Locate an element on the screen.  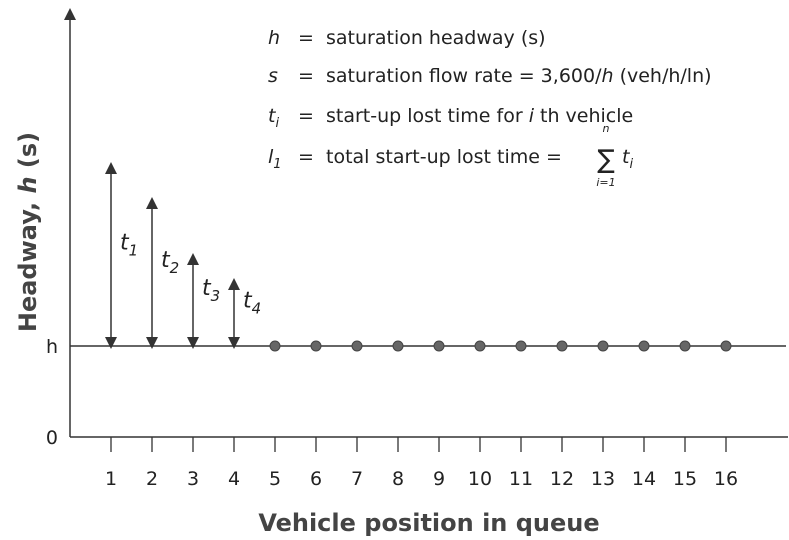
legend-symbol: h is located at coordinates (274, 38).